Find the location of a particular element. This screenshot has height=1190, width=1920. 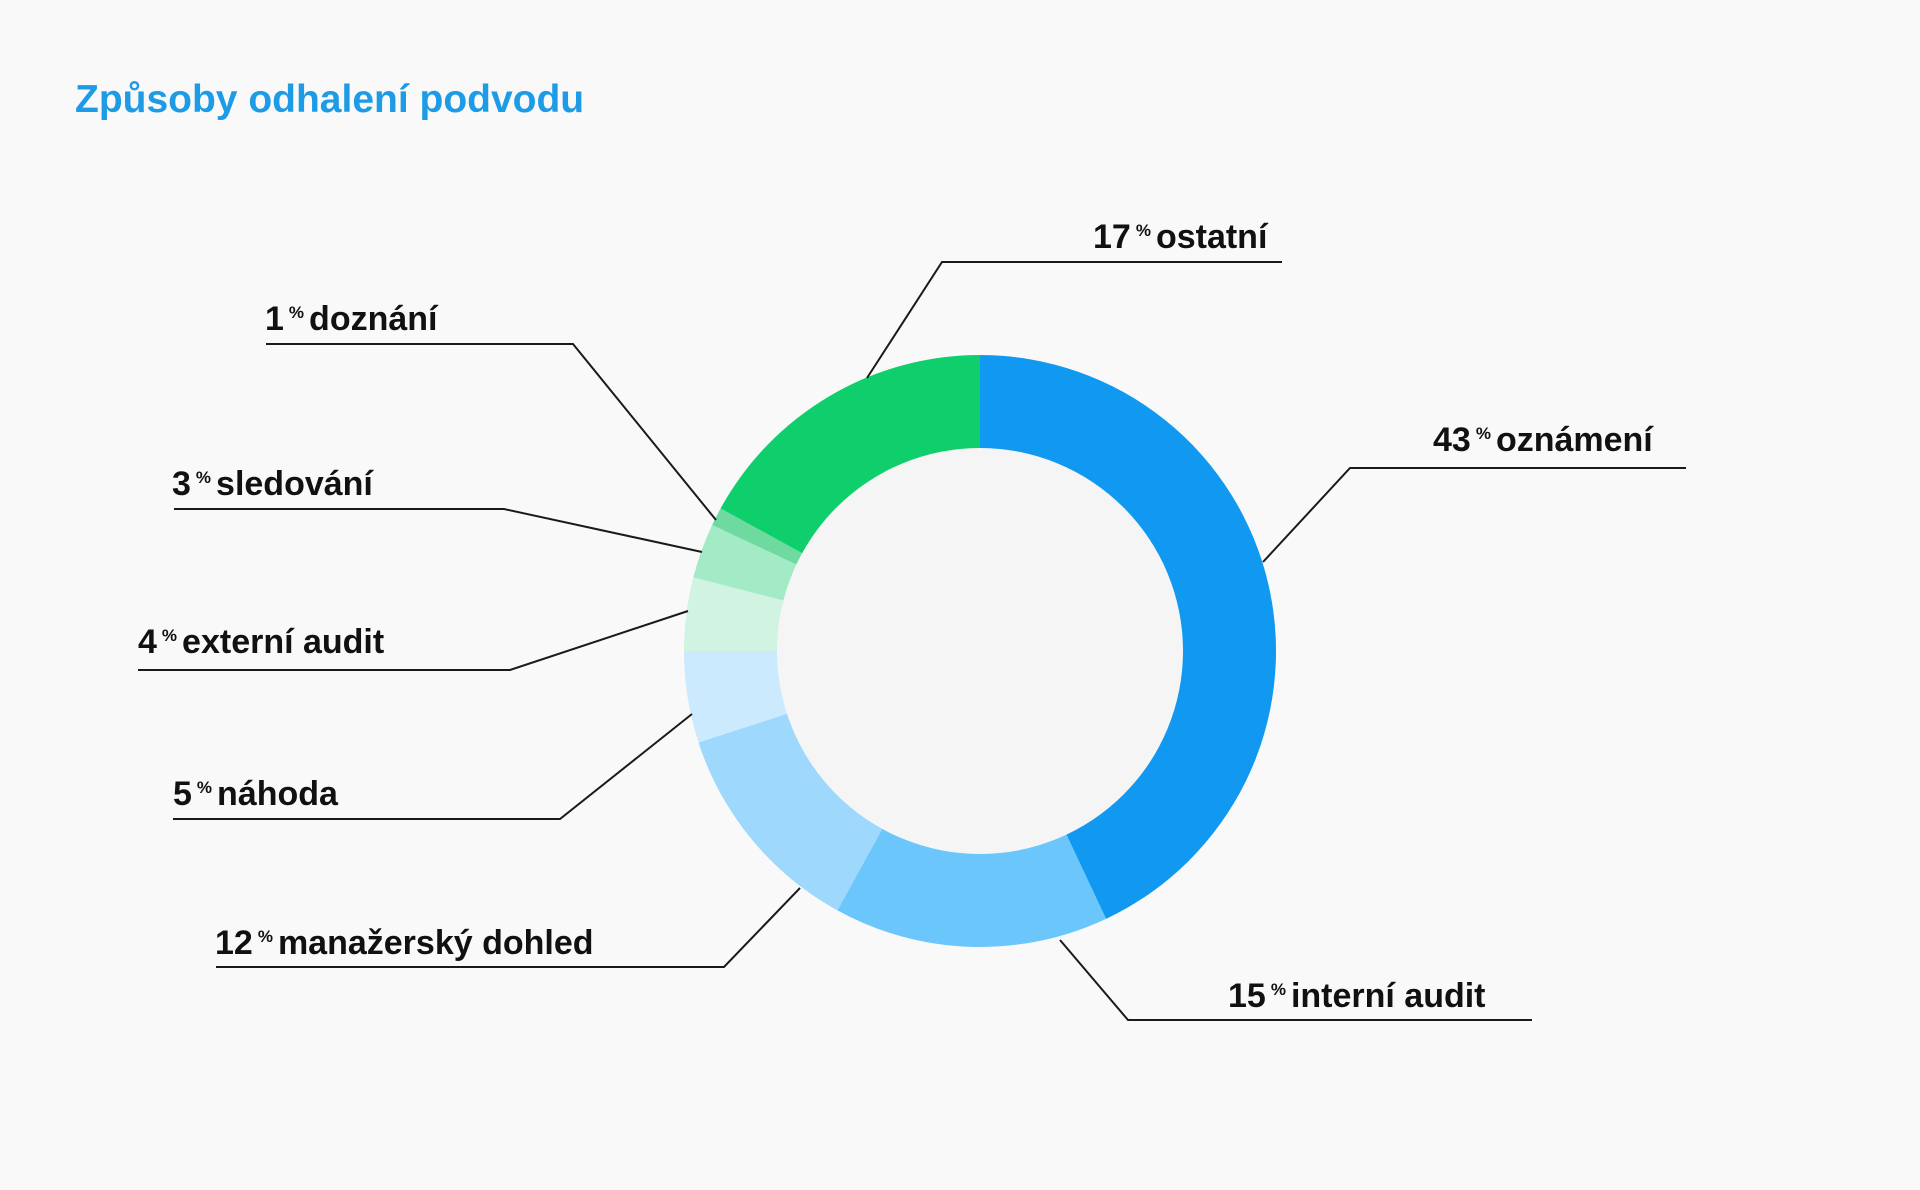

label-externi-audit: 4% externí audit is located at coordinates (261, 642).